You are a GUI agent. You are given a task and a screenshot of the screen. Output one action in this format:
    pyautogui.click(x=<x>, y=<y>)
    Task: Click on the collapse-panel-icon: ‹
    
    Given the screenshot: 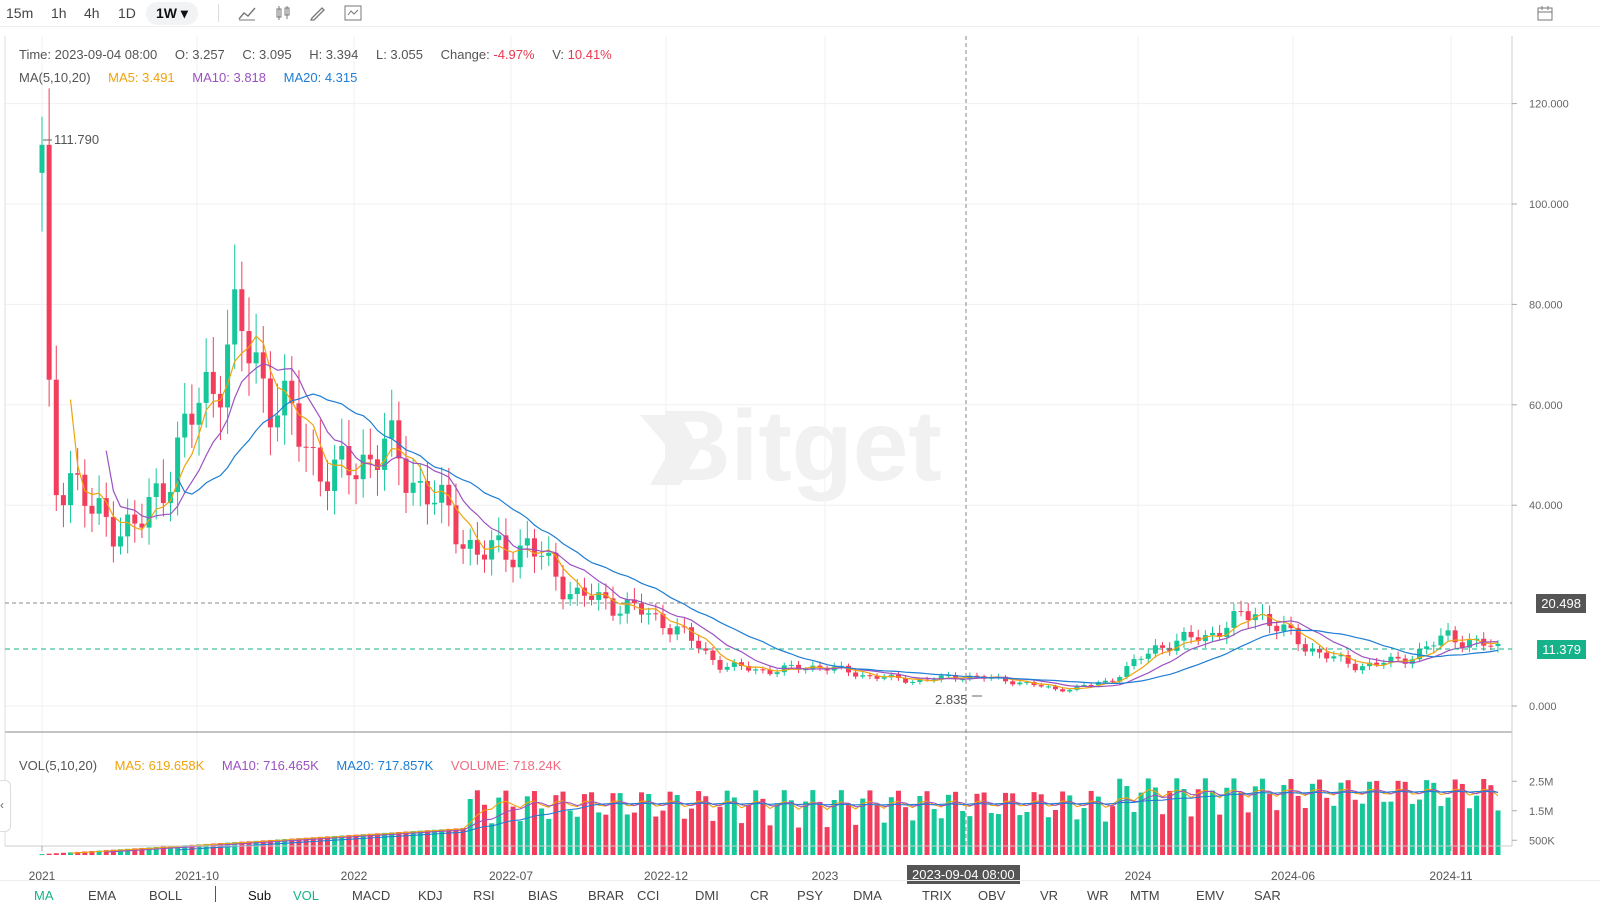 What is the action you would take?
    pyautogui.click(x=5, y=806)
    